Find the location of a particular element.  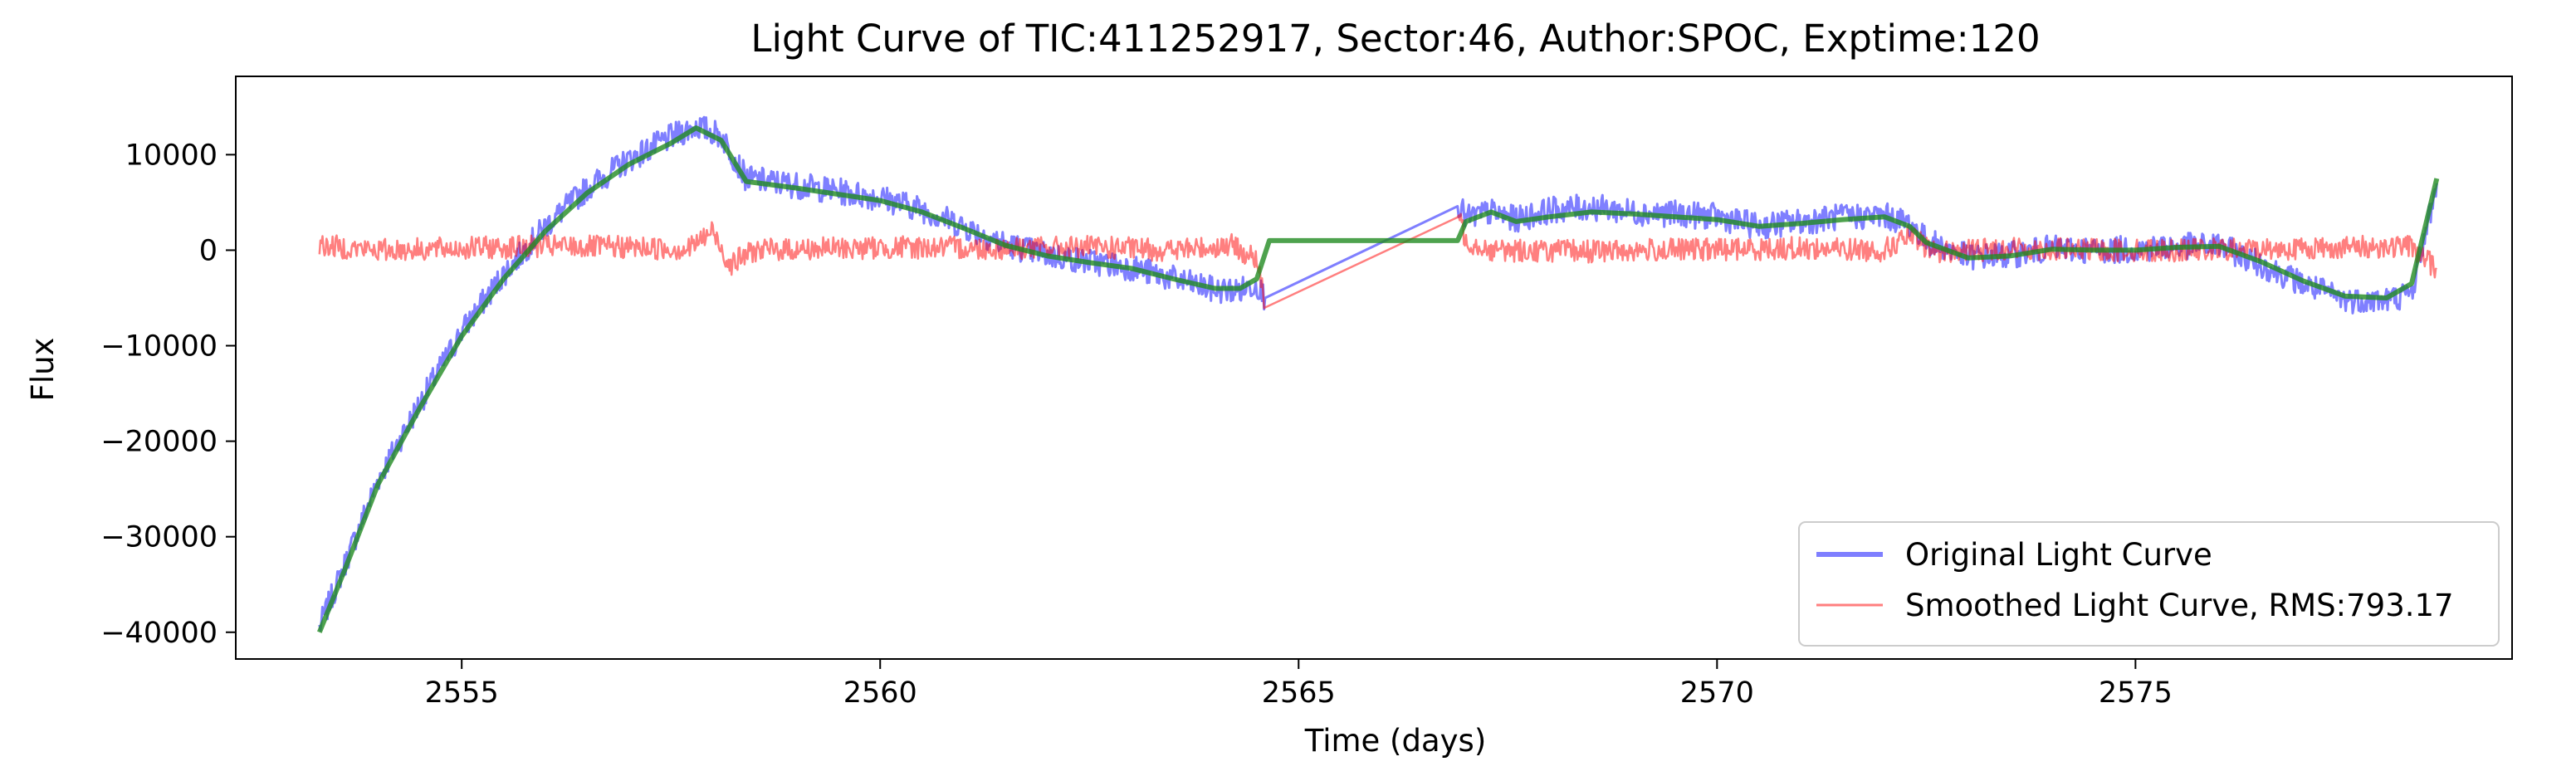

x-tick-label: 2565 is located at coordinates (1299, 693).